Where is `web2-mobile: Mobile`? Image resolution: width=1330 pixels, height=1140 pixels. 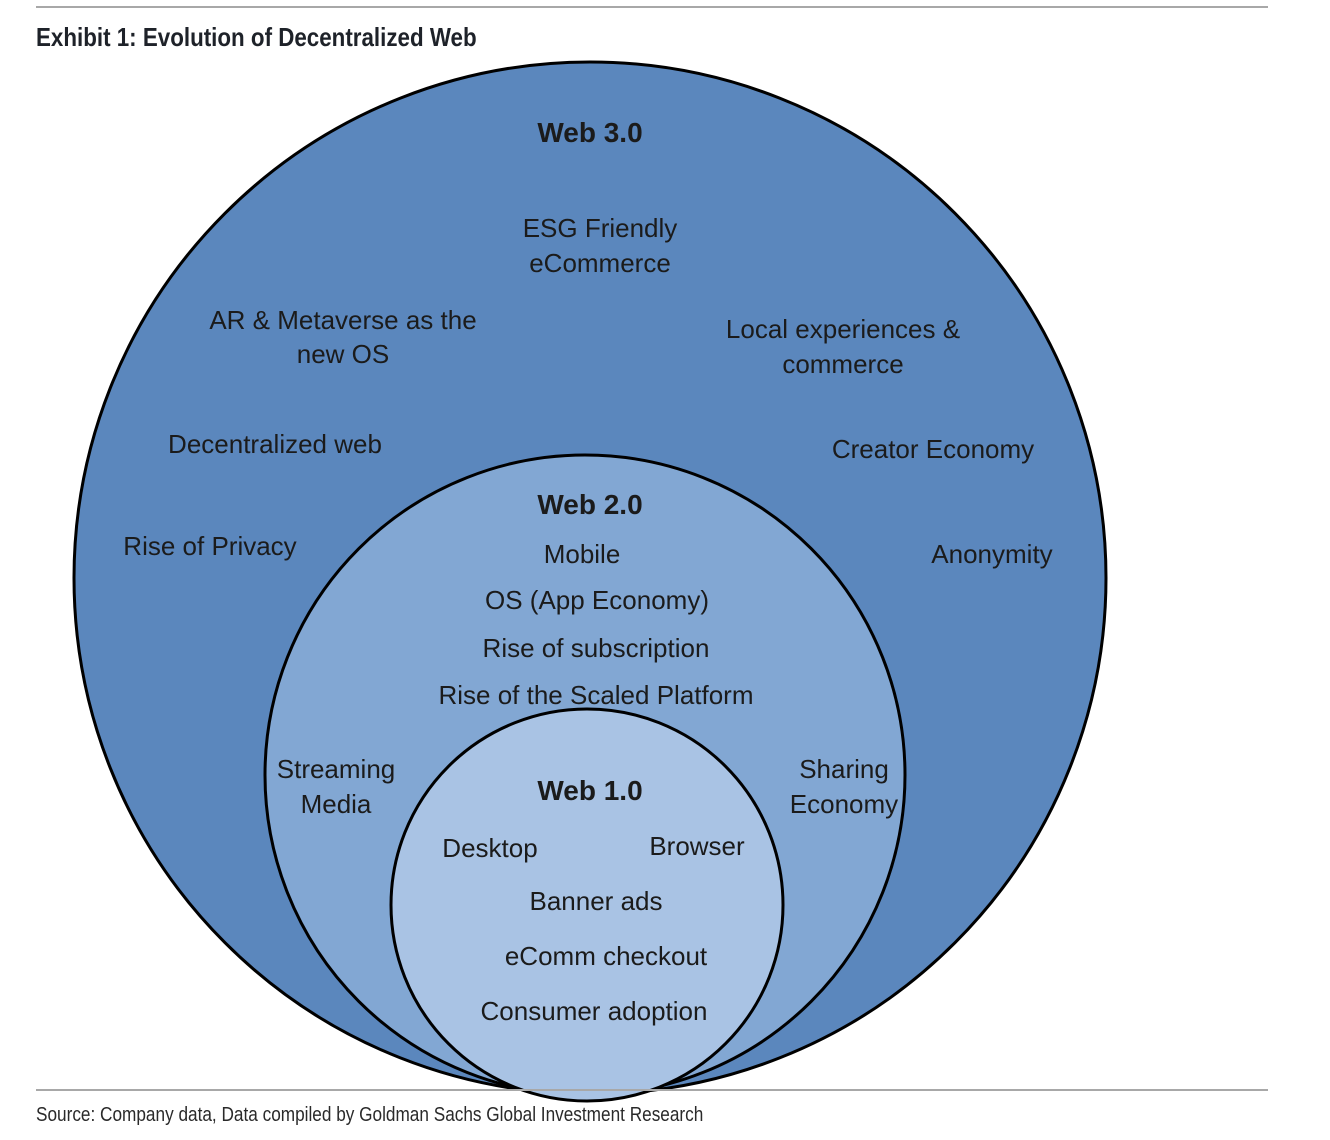
web2-mobile: Mobile is located at coordinates (582, 554).